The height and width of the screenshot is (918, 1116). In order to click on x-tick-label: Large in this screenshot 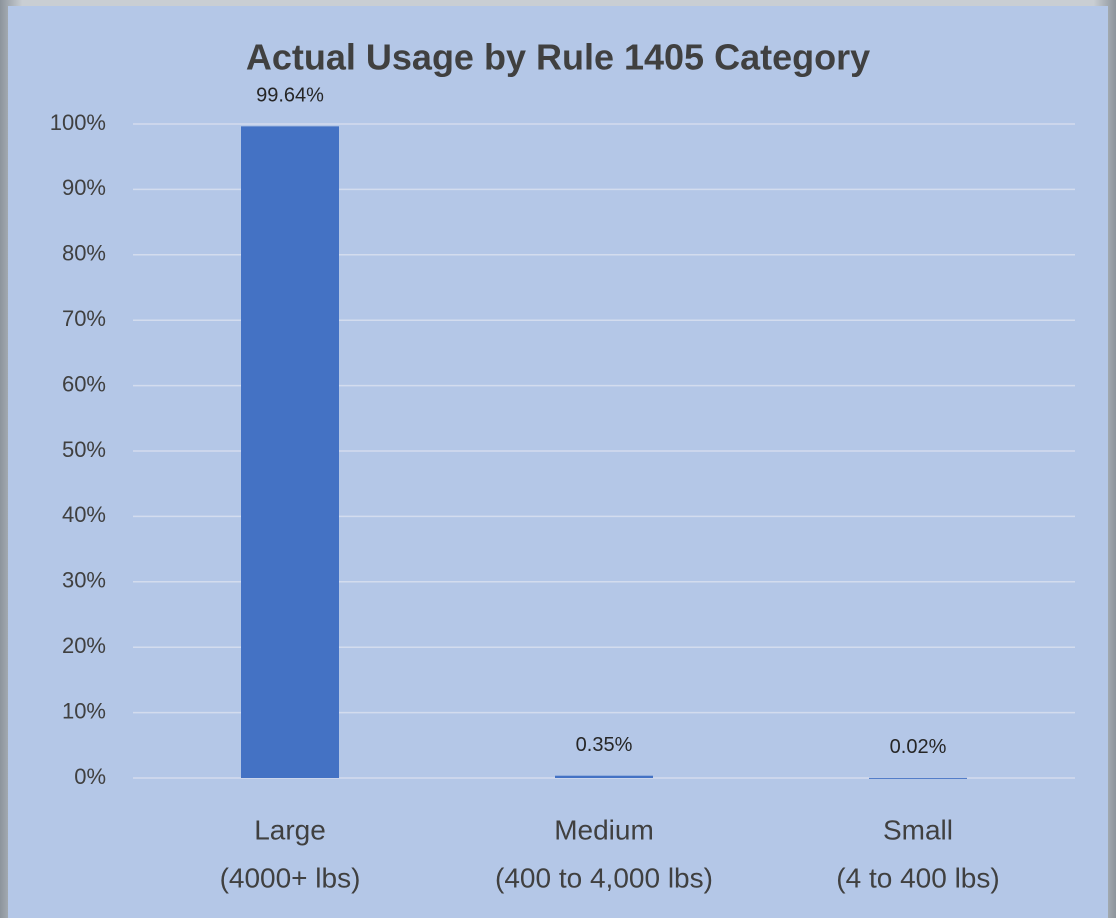, I will do `click(290, 829)`.